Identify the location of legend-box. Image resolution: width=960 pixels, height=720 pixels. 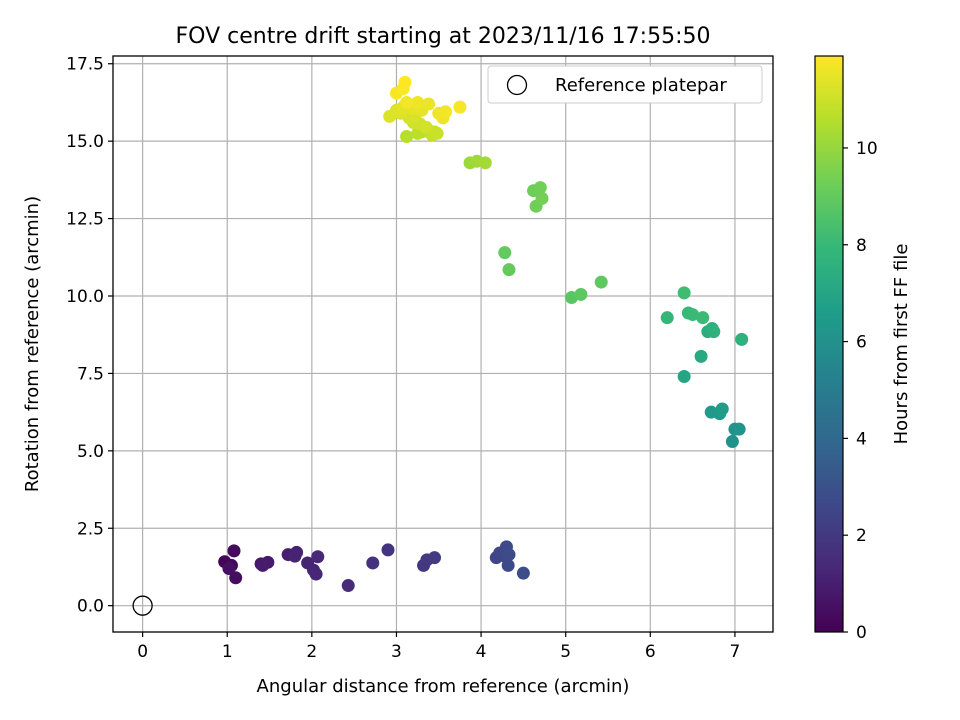
(625, 84).